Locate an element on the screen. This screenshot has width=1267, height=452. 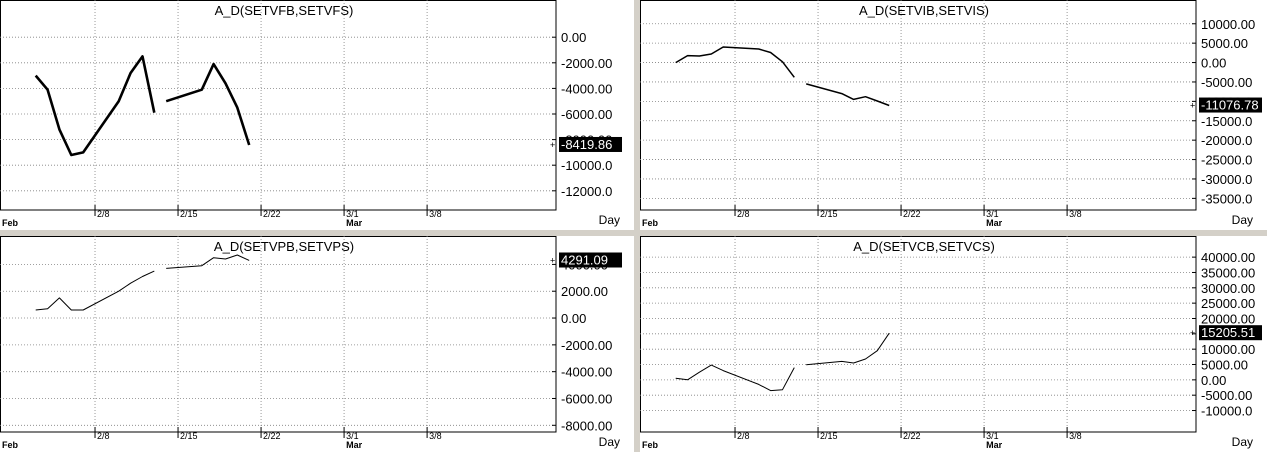
chart-title: A_D(SETVPB,SETVPS) is located at coordinates (284, 246).